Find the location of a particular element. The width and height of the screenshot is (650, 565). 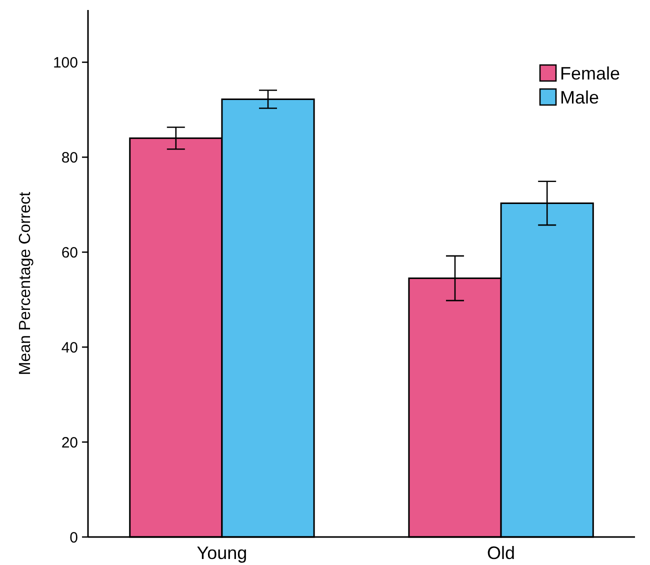

y-tick-label: 0 is located at coordinates (74, 537).